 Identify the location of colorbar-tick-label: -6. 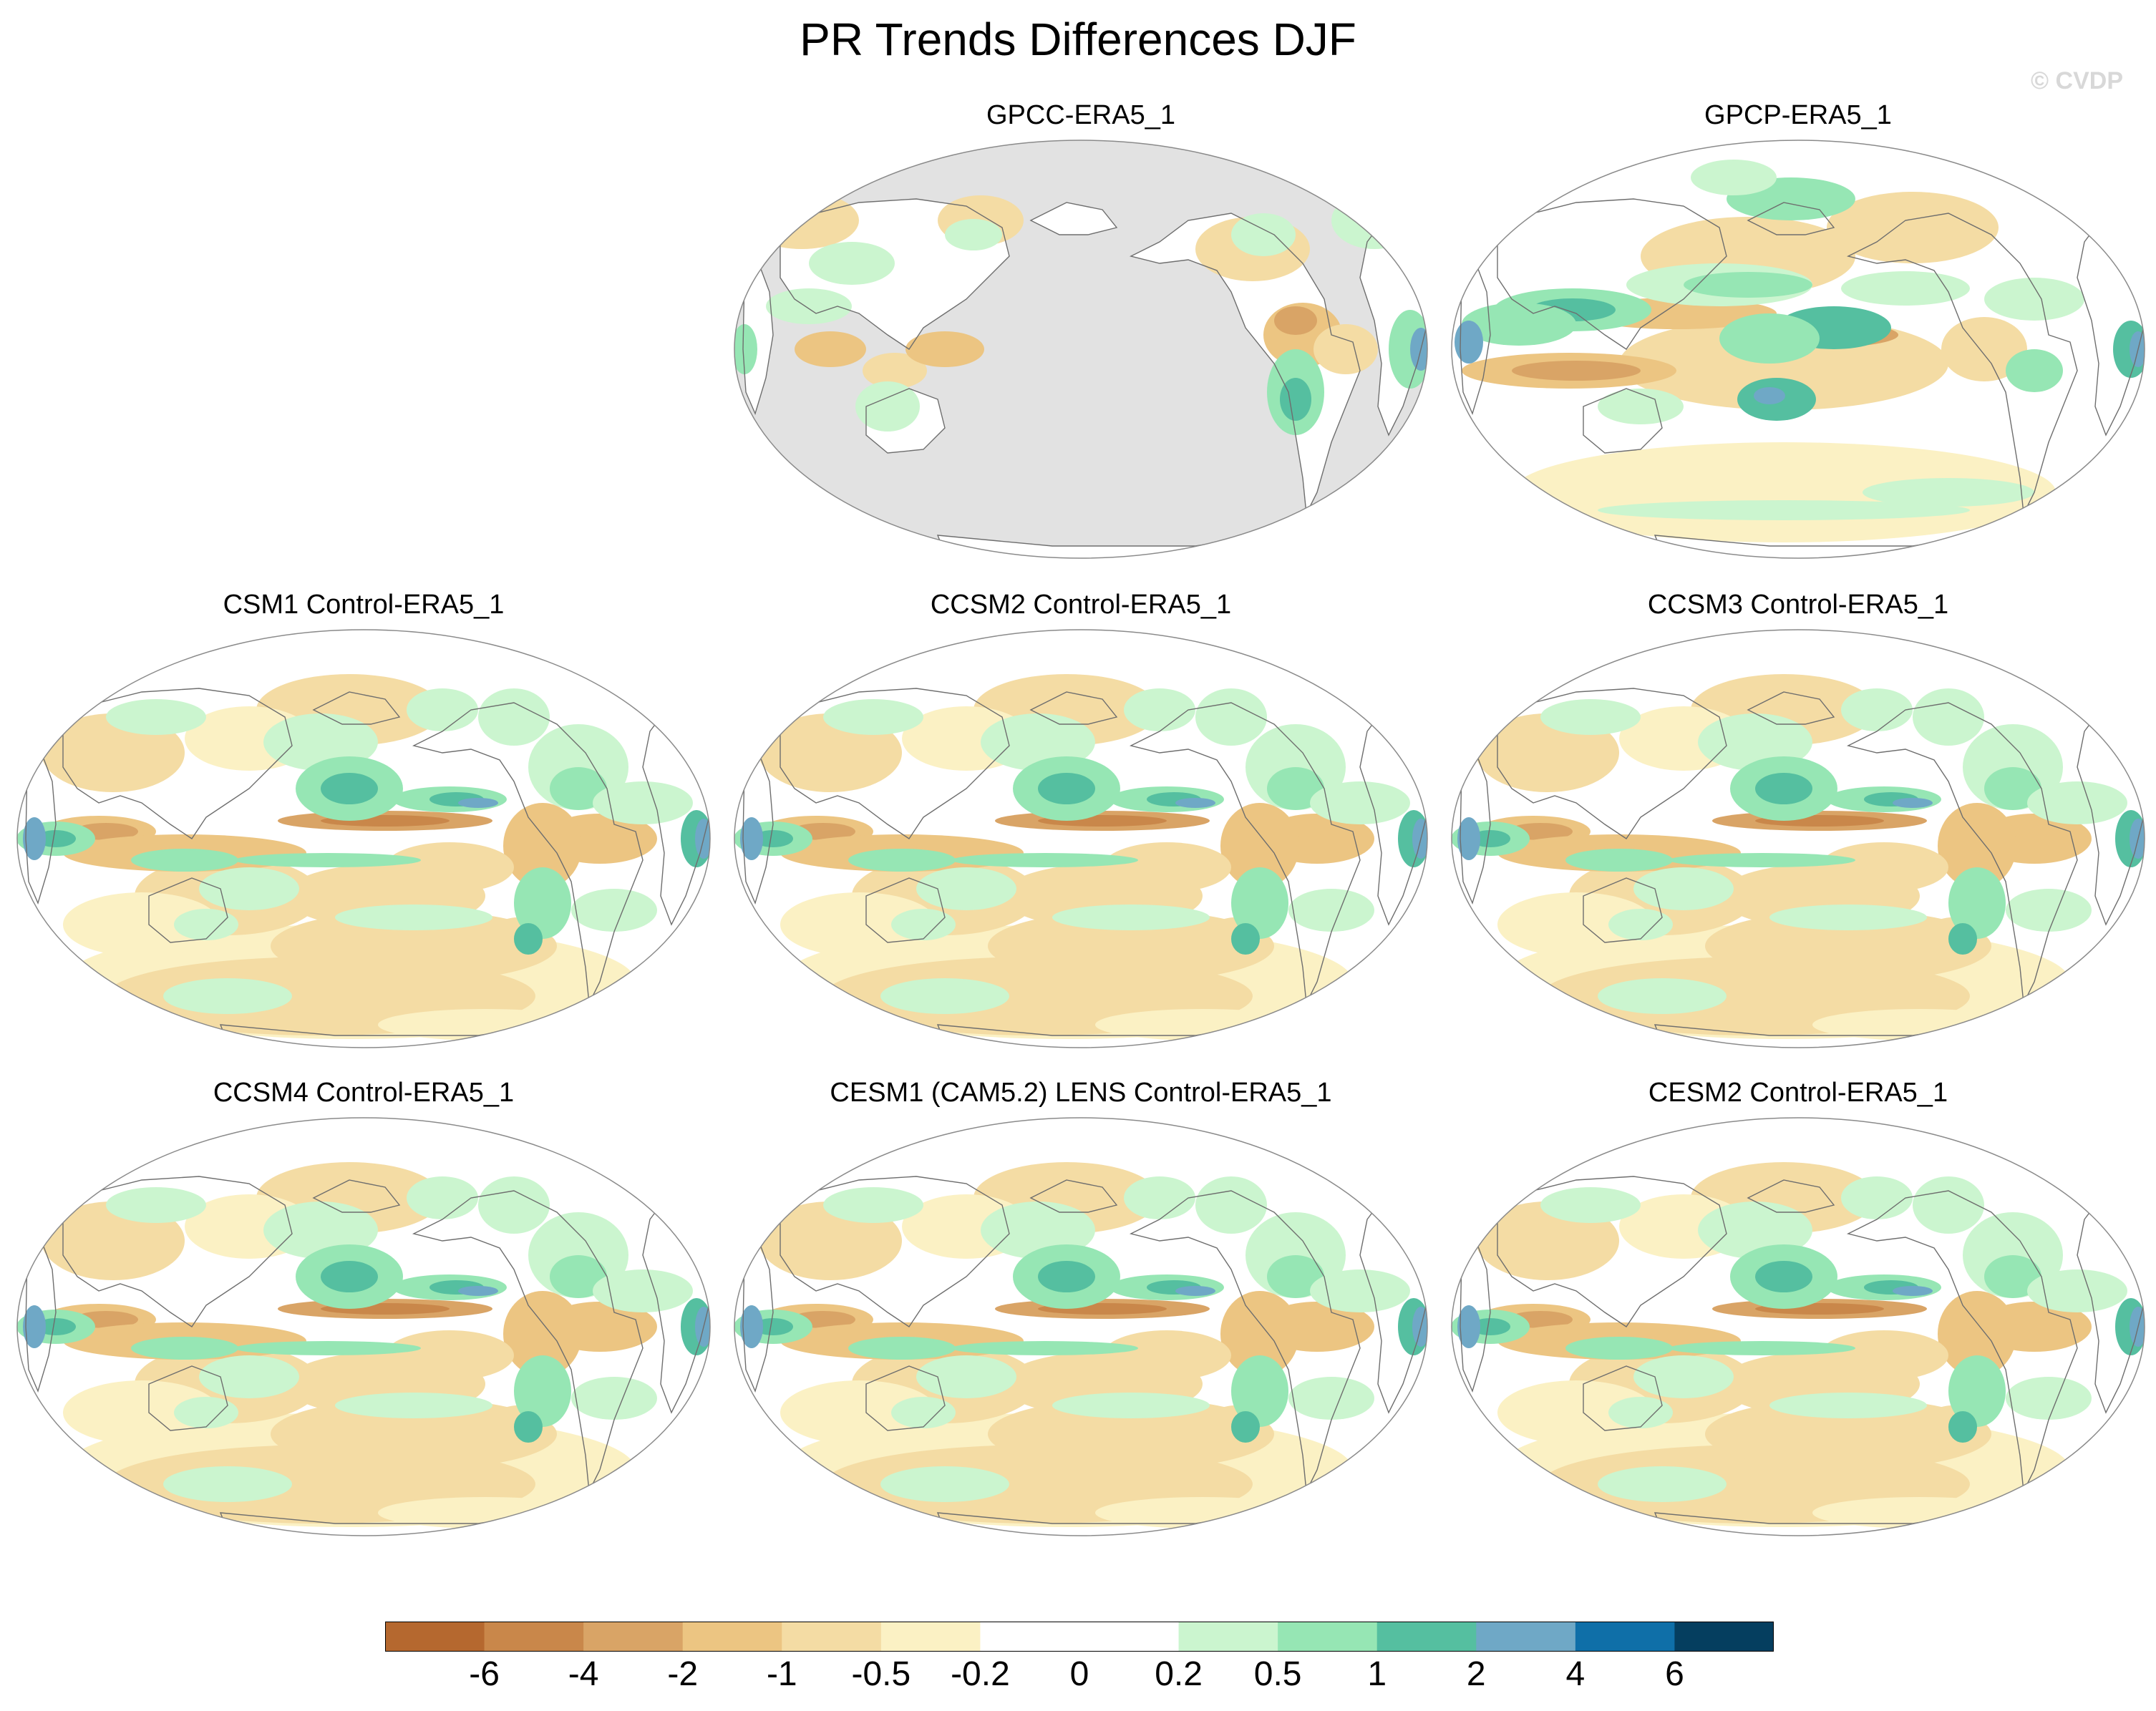
(484, 1674).